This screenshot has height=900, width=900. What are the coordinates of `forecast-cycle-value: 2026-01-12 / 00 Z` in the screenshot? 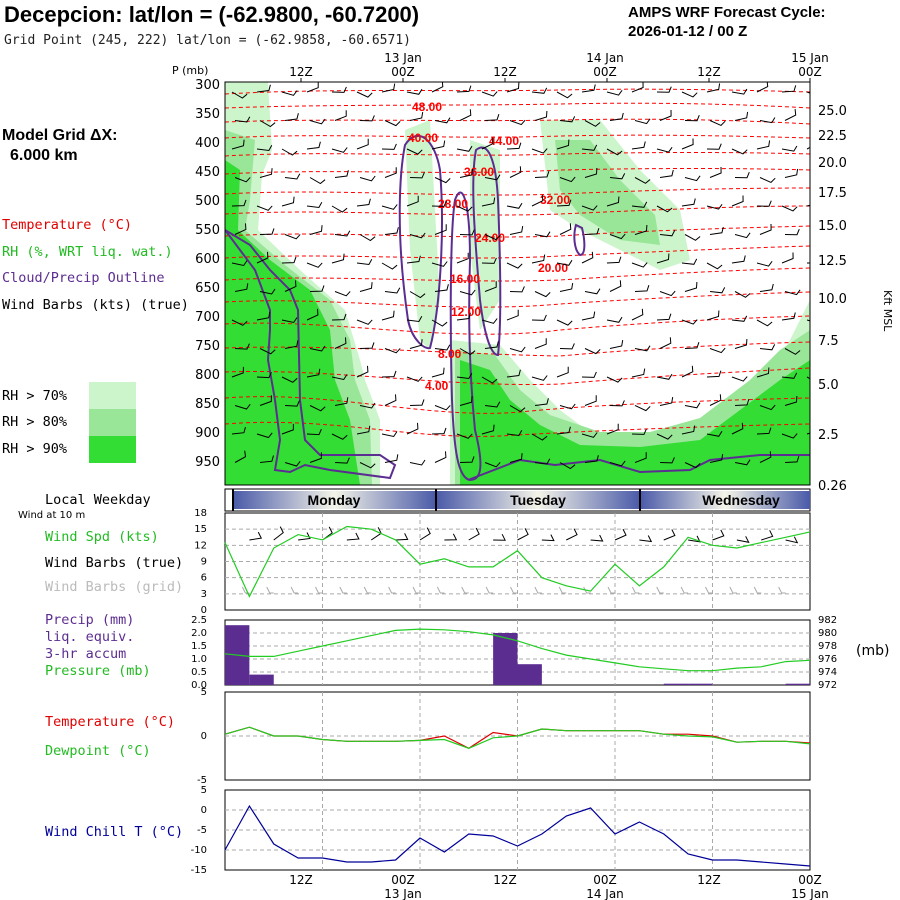 It's located at (688, 31).